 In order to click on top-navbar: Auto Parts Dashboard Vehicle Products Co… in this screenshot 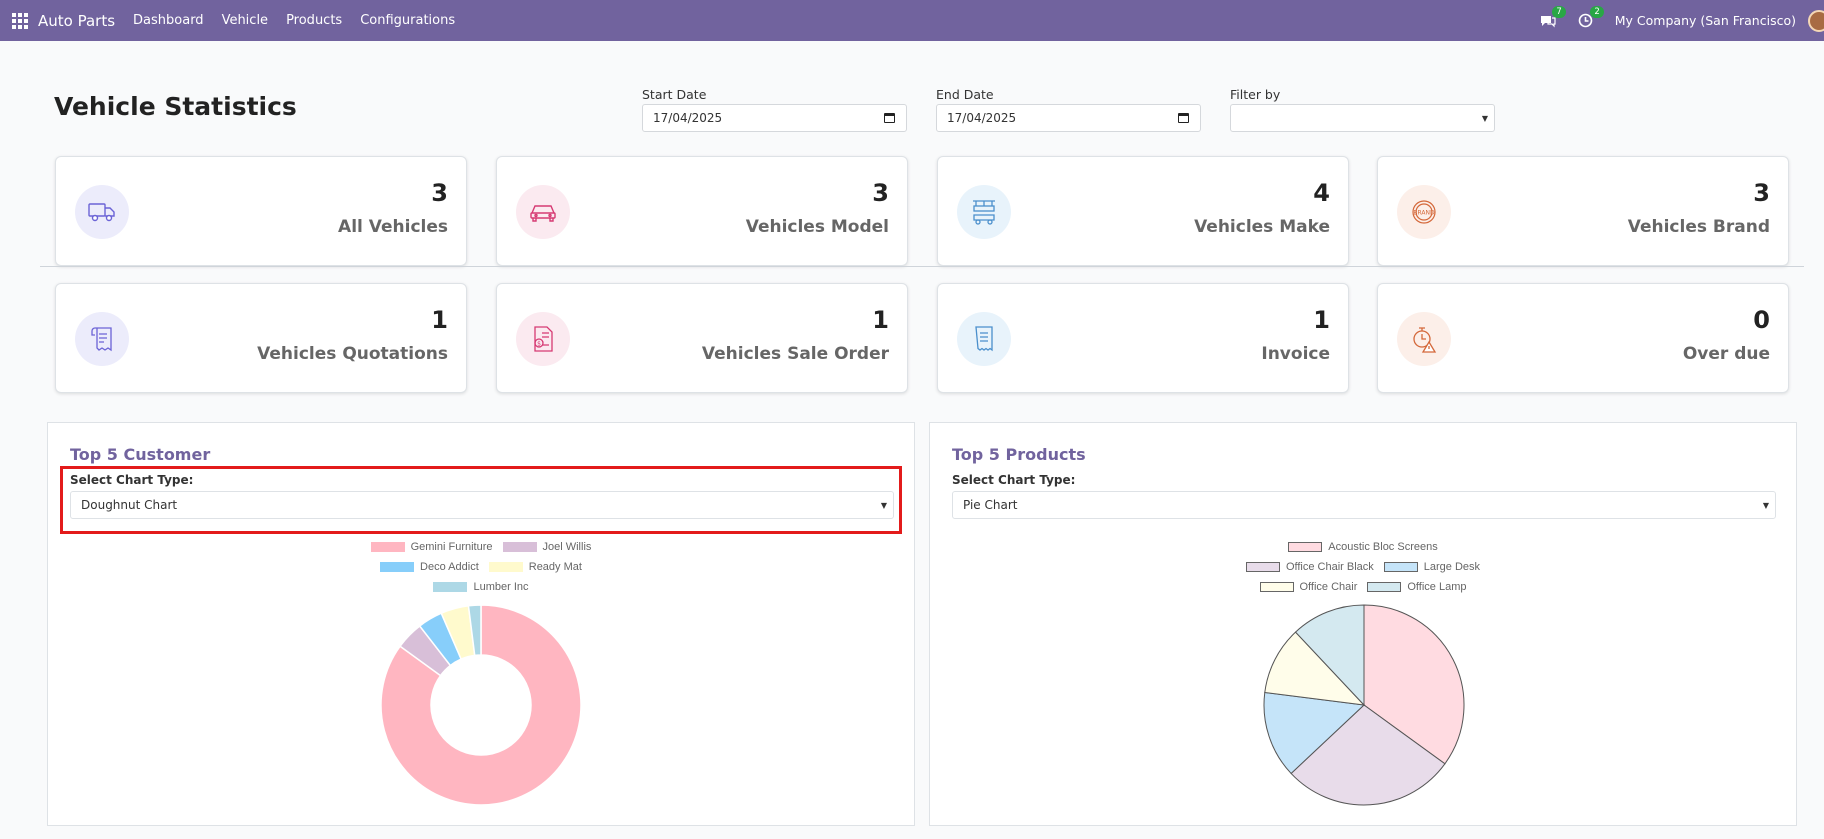, I will do `click(912, 20)`.